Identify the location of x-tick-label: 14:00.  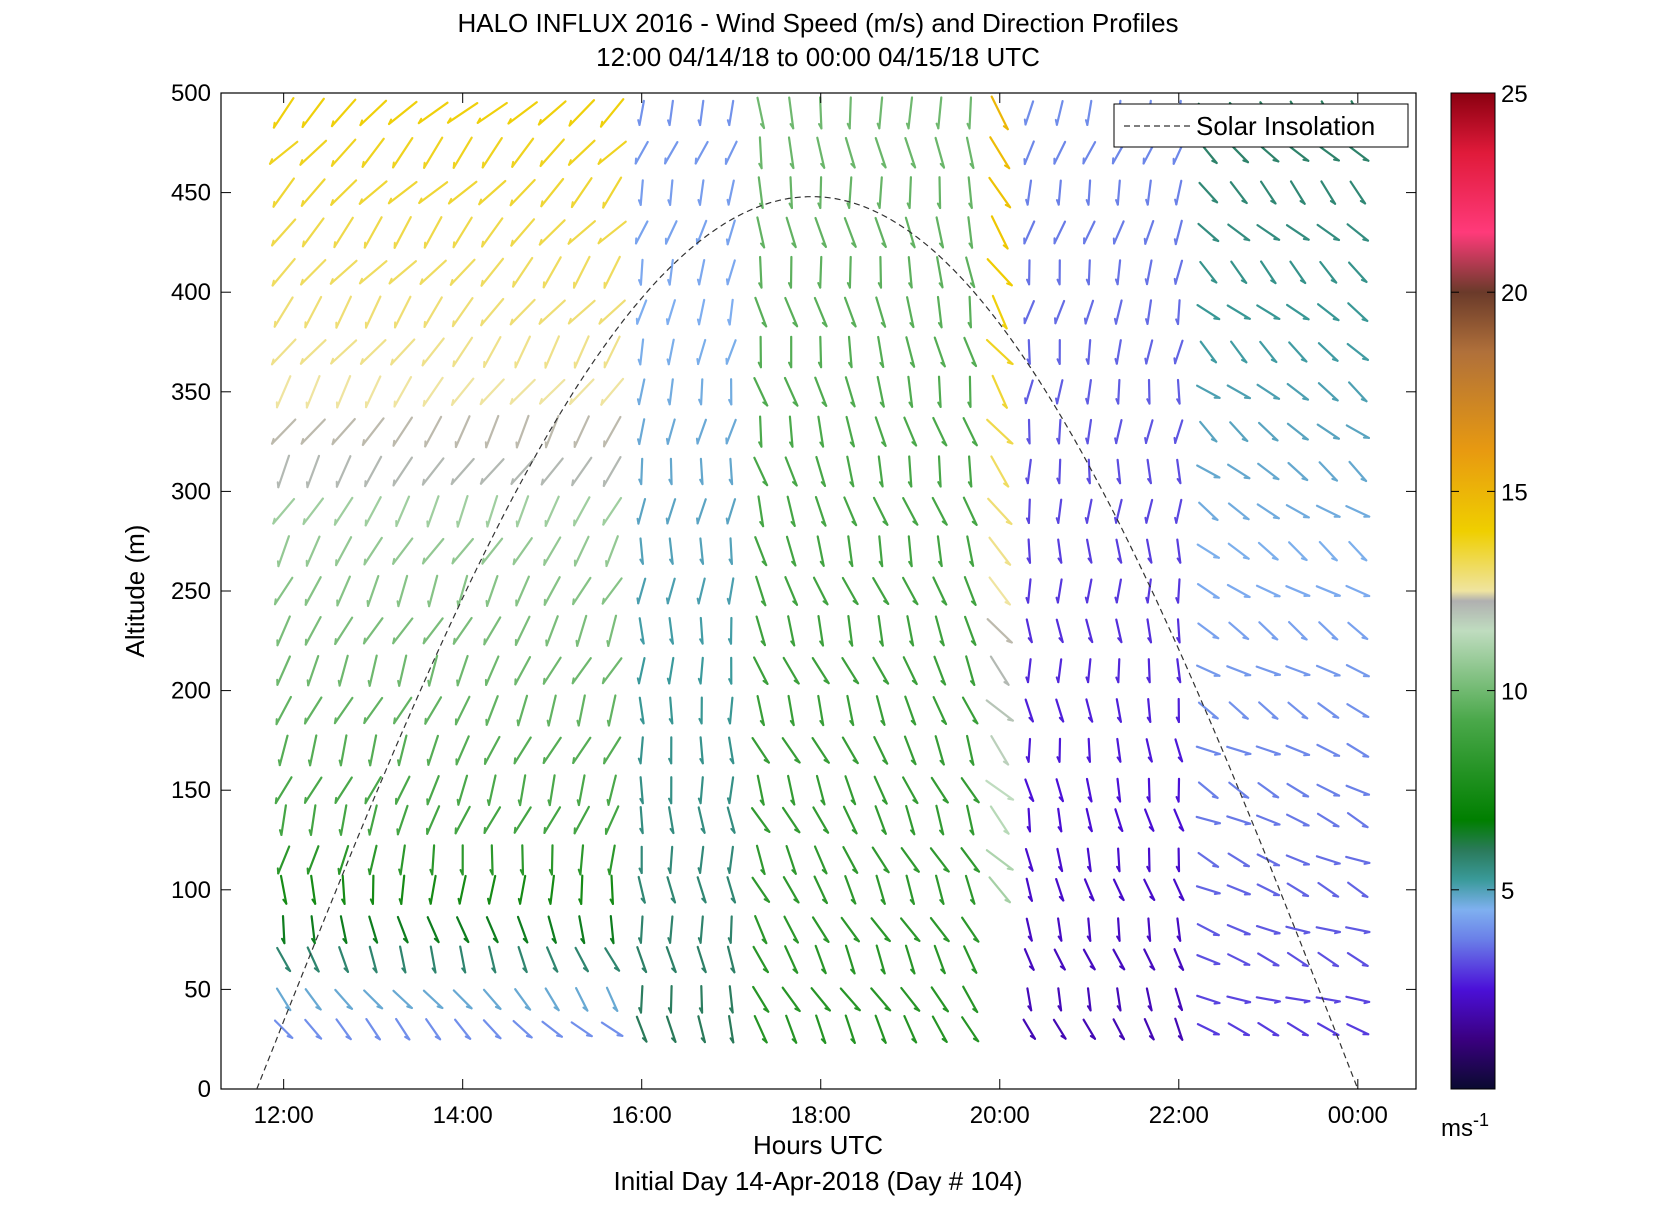
(463, 1115).